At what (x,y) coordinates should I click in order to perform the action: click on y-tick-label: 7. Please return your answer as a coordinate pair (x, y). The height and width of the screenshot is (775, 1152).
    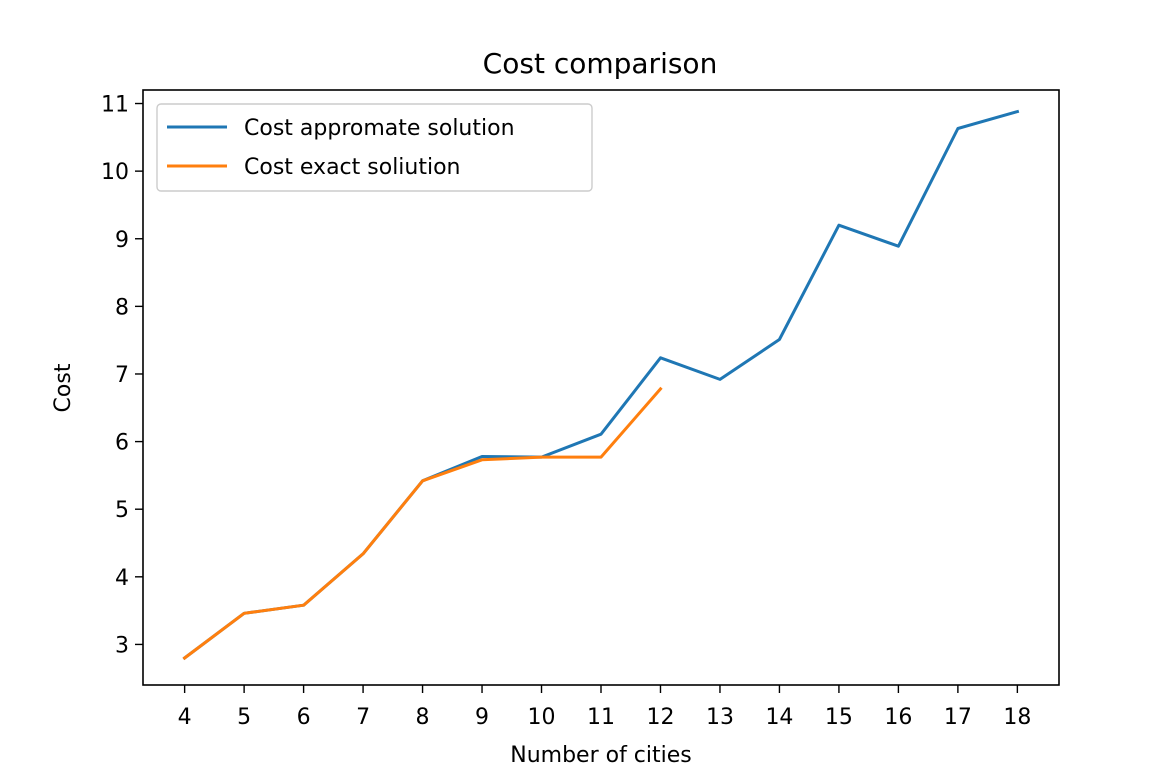
    Looking at the image, I should click on (122, 375).